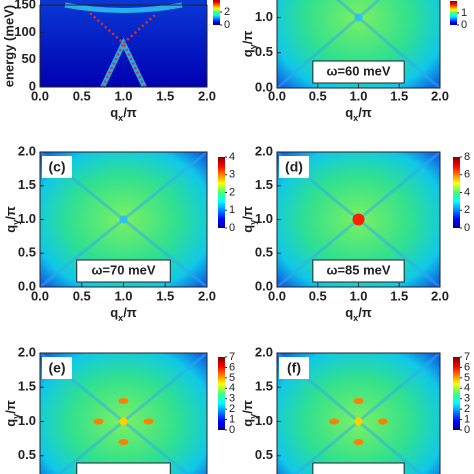 Image resolution: width=474 pixels, height=474 pixels. I want to click on x-tick-label: 1.0, so click(358, 295).